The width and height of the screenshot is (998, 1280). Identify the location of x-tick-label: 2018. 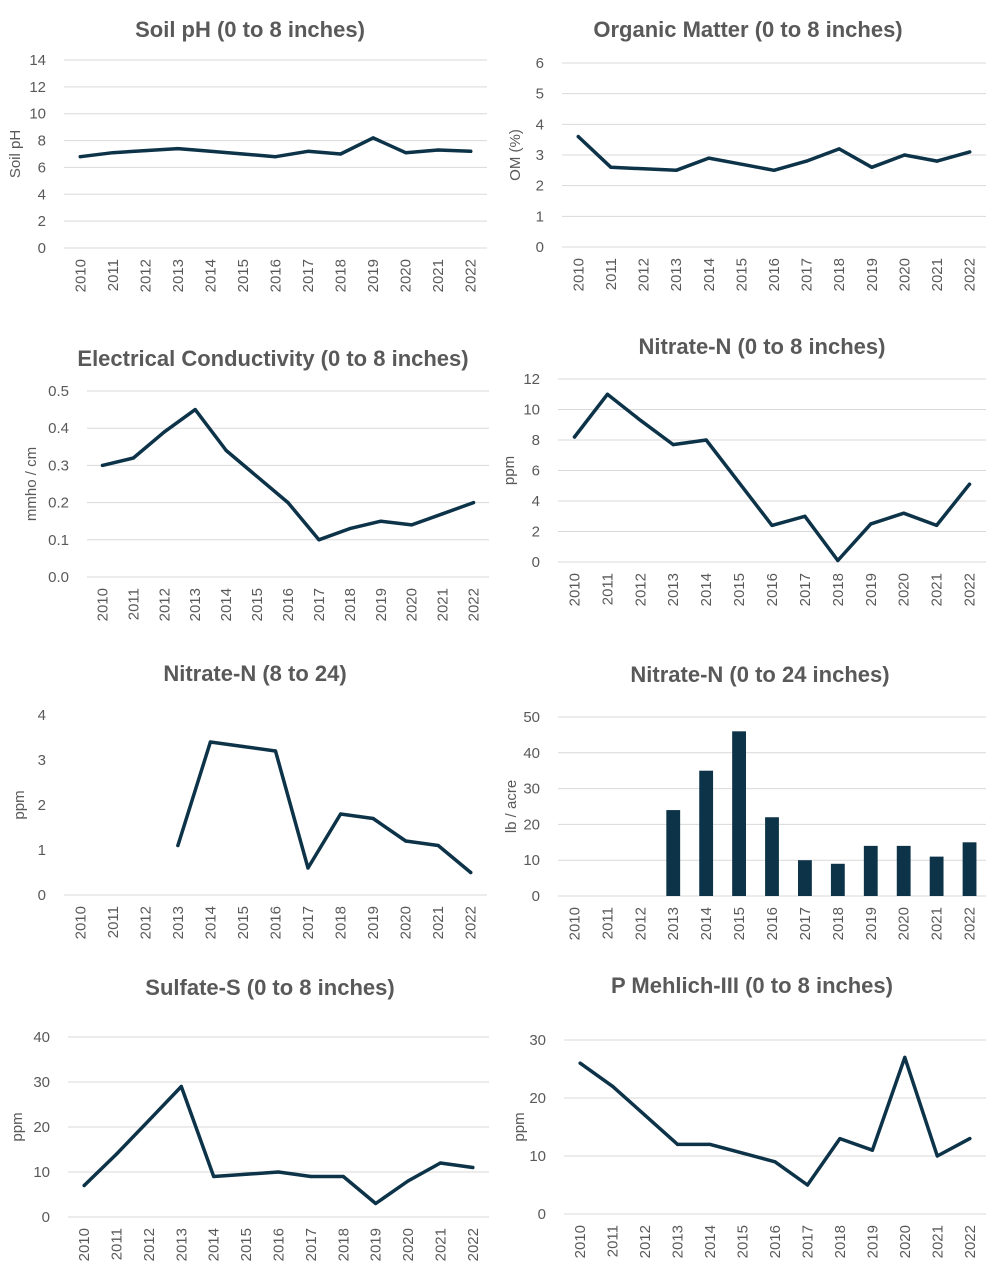
(839, 274).